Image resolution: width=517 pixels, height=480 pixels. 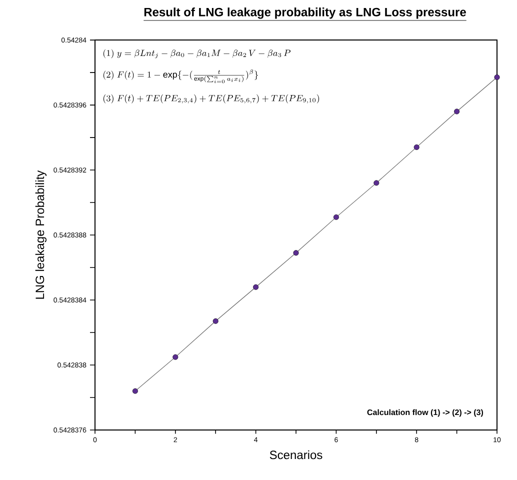 What do you see at coordinates (180, 77) in the screenshot?
I see `annotation: $(2)\ F(t) = 1 - \exp\{-(\frac{t}{\exp(\sum_{i=0}^{n} a_i x_i)})^{\beta}\}$` at bounding box center [180, 77].